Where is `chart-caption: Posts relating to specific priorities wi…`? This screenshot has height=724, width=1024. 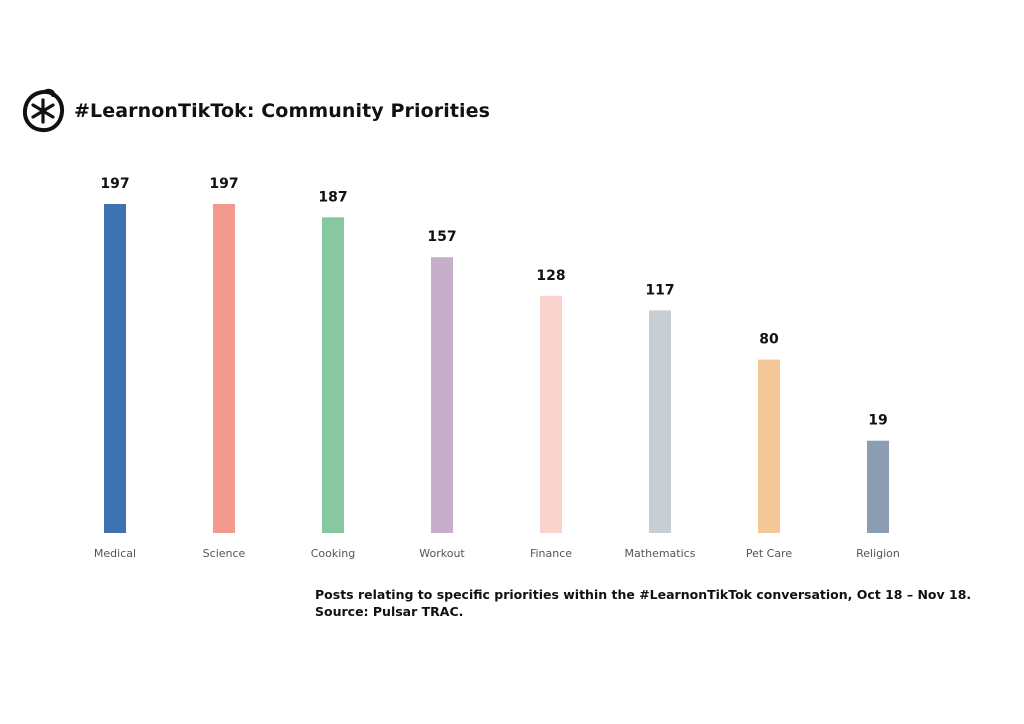
chart-caption: Posts relating to specific priorities wi… is located at coordinates (643, 603).